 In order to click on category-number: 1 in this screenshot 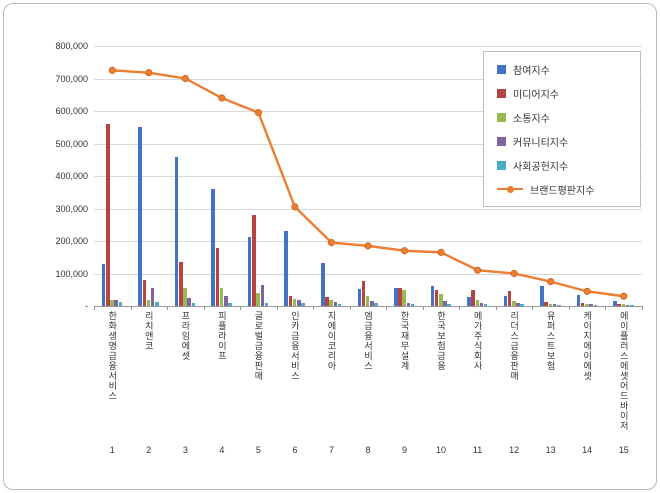, I will do `click(112, 450)`.